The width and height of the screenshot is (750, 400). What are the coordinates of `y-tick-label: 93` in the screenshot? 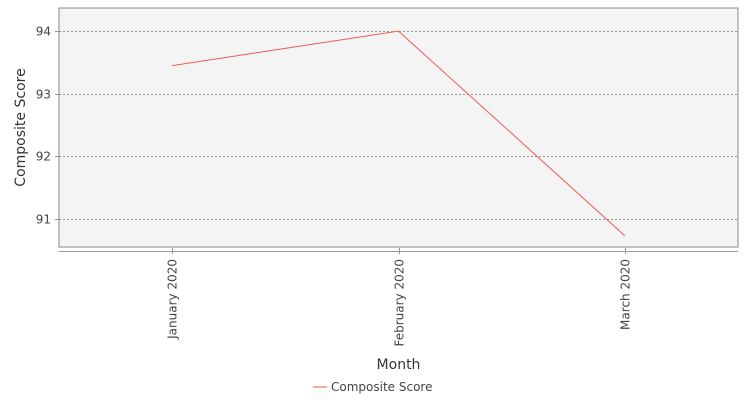 It's located at (43, 95).